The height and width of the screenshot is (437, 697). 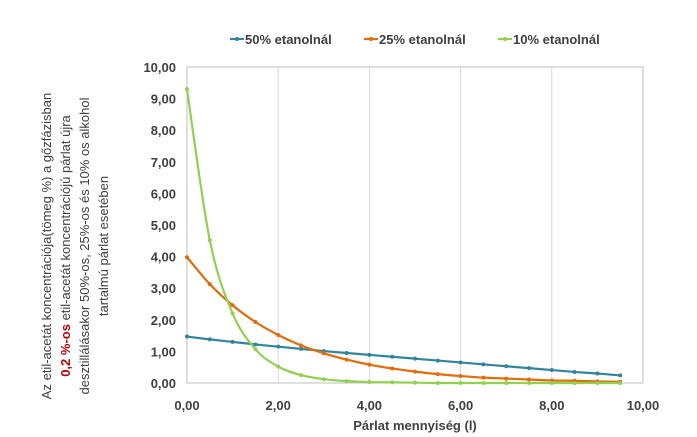 I want to click on y-axis-title-line: tartalmú párlat esetében, so click(x=103, y=246).